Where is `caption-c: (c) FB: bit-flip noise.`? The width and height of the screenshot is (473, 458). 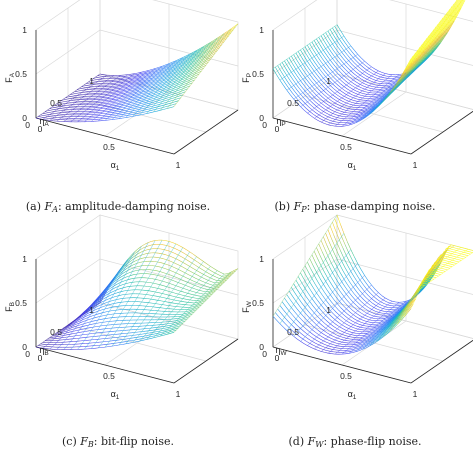 caption-c: (c) FB: bit-flip noise. is located at coordinates (118, 442).